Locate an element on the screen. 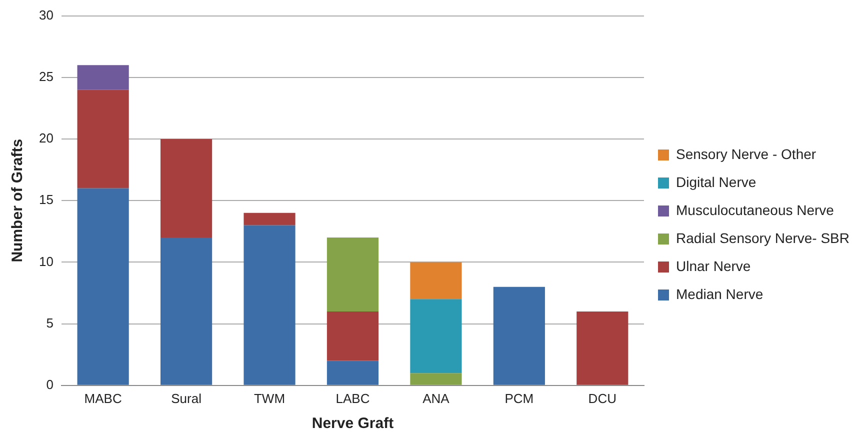 The width and height of the screenshot is (861, 440). x-tick-label: ANA is located at coordinates (436, 398).